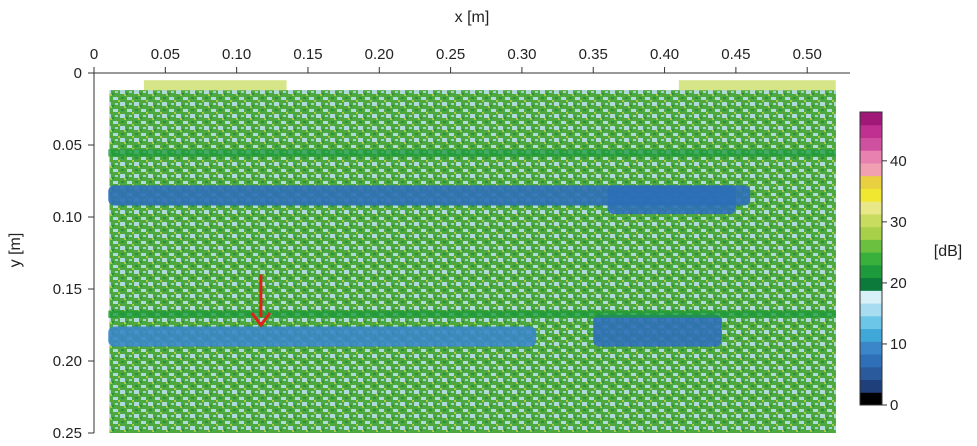  What do you see at coordinates (898, 222) in the screenshot?
I see `colorbar-tick-label: 30` at bounding box center [898, 222].